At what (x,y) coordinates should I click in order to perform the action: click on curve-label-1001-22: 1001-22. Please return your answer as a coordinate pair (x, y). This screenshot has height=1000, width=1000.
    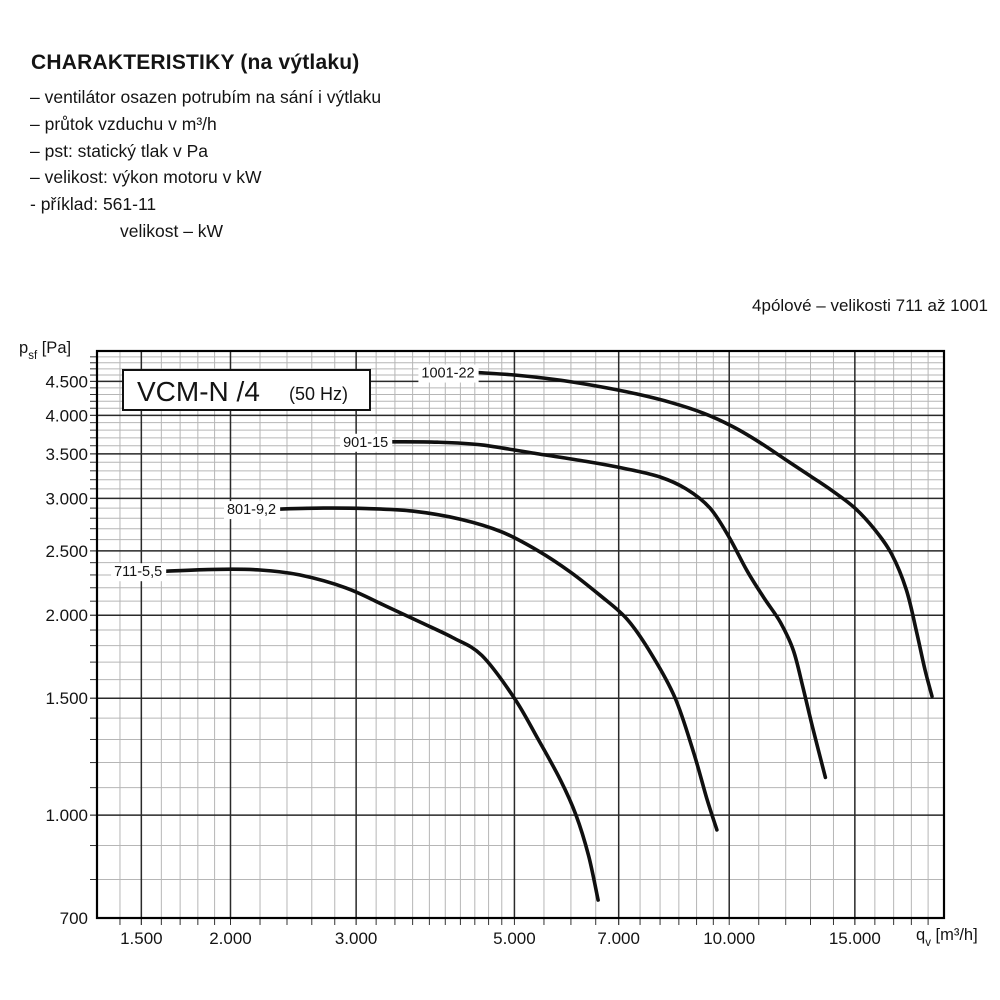
    Looking at the image, I should click on (448, 373).